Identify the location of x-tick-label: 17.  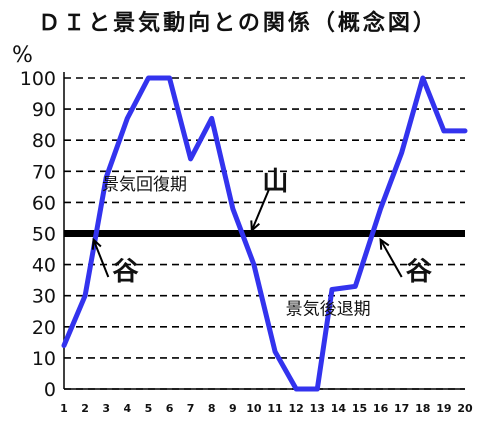
(401, 408).